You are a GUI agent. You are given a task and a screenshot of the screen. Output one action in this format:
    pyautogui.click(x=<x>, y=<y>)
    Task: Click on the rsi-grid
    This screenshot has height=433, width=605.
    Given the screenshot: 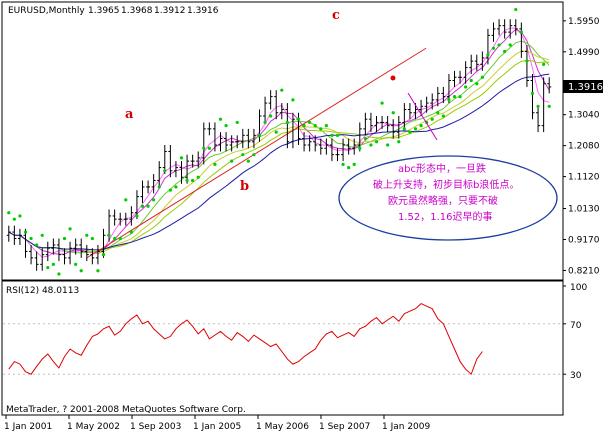 What is the action you would take?
    pyautogui.click(x=282, y=349)
    